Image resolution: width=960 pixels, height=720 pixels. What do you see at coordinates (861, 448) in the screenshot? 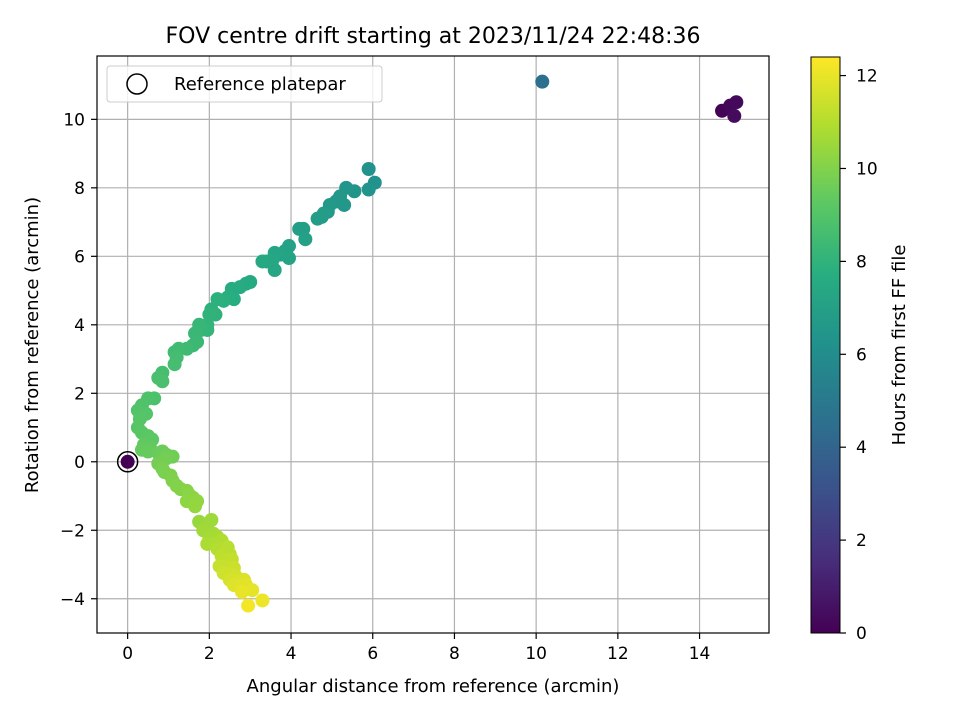
I see `colorbar-tick-label: 4` at bounding box center [861, 448].